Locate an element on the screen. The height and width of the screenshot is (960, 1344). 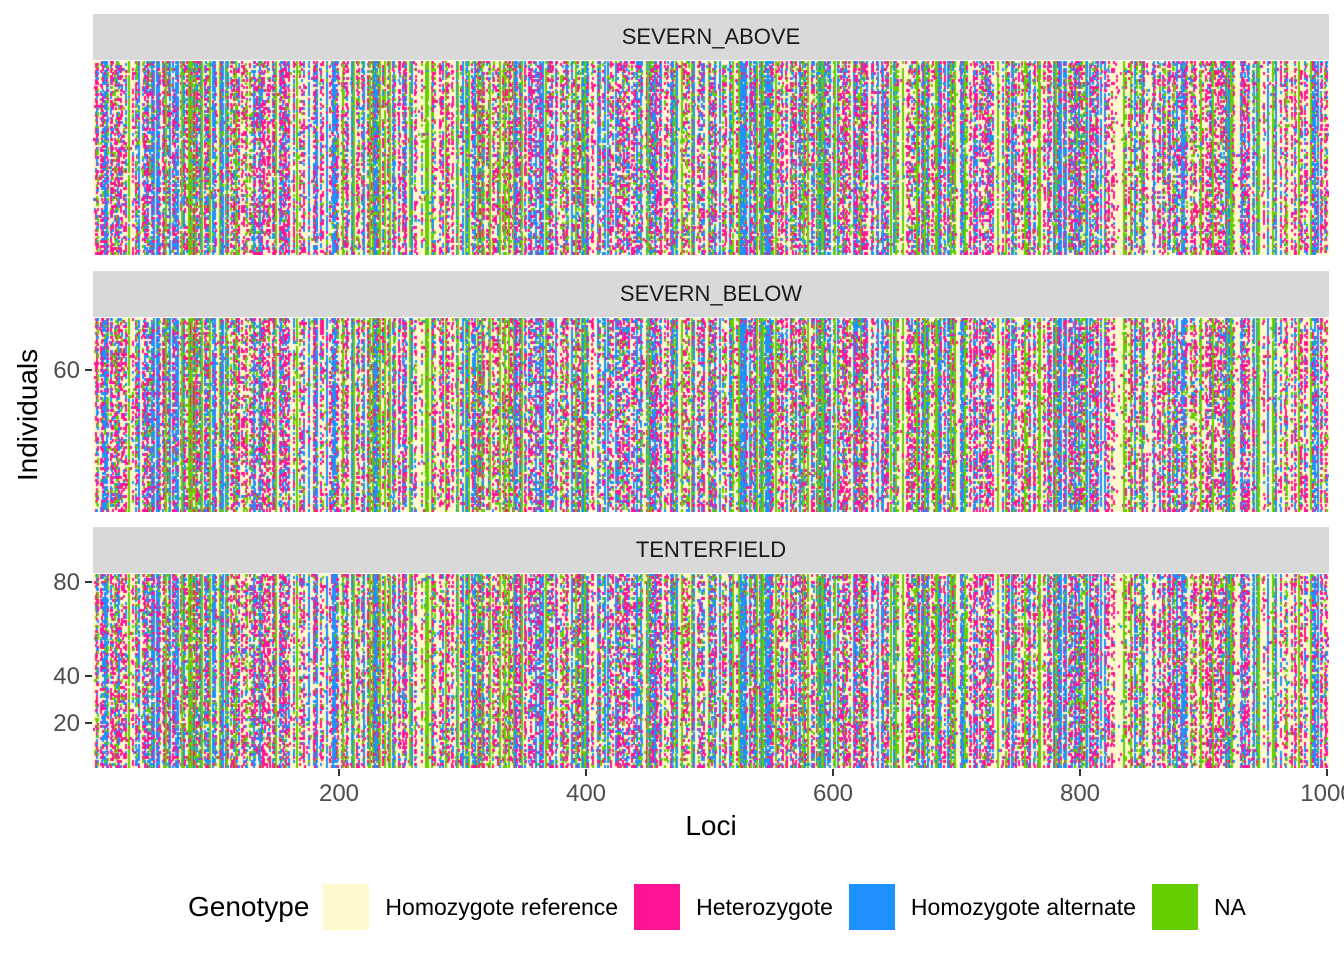
facet-strip-severn-below: SEVERN_BELOW is located at coordinates (711, 294).